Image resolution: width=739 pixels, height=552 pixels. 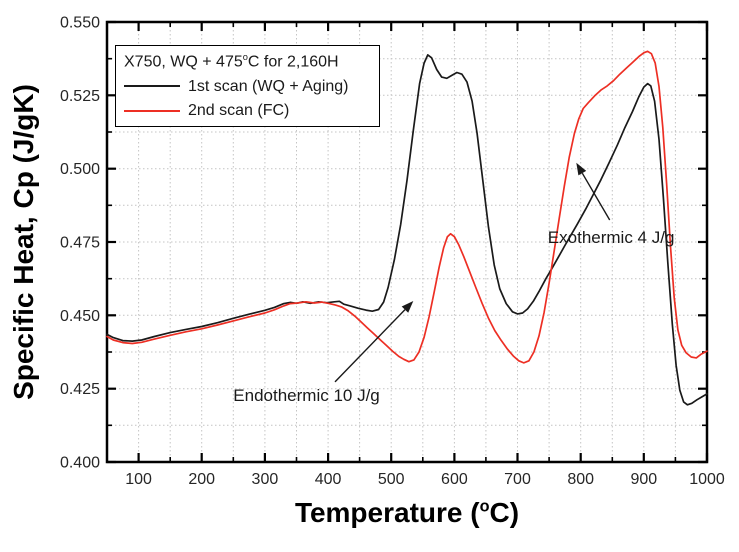 What do you see at coordinates (391, 479) in the screenshot?
I see `x-tick-label: 500` at bounding box center [391, 479].